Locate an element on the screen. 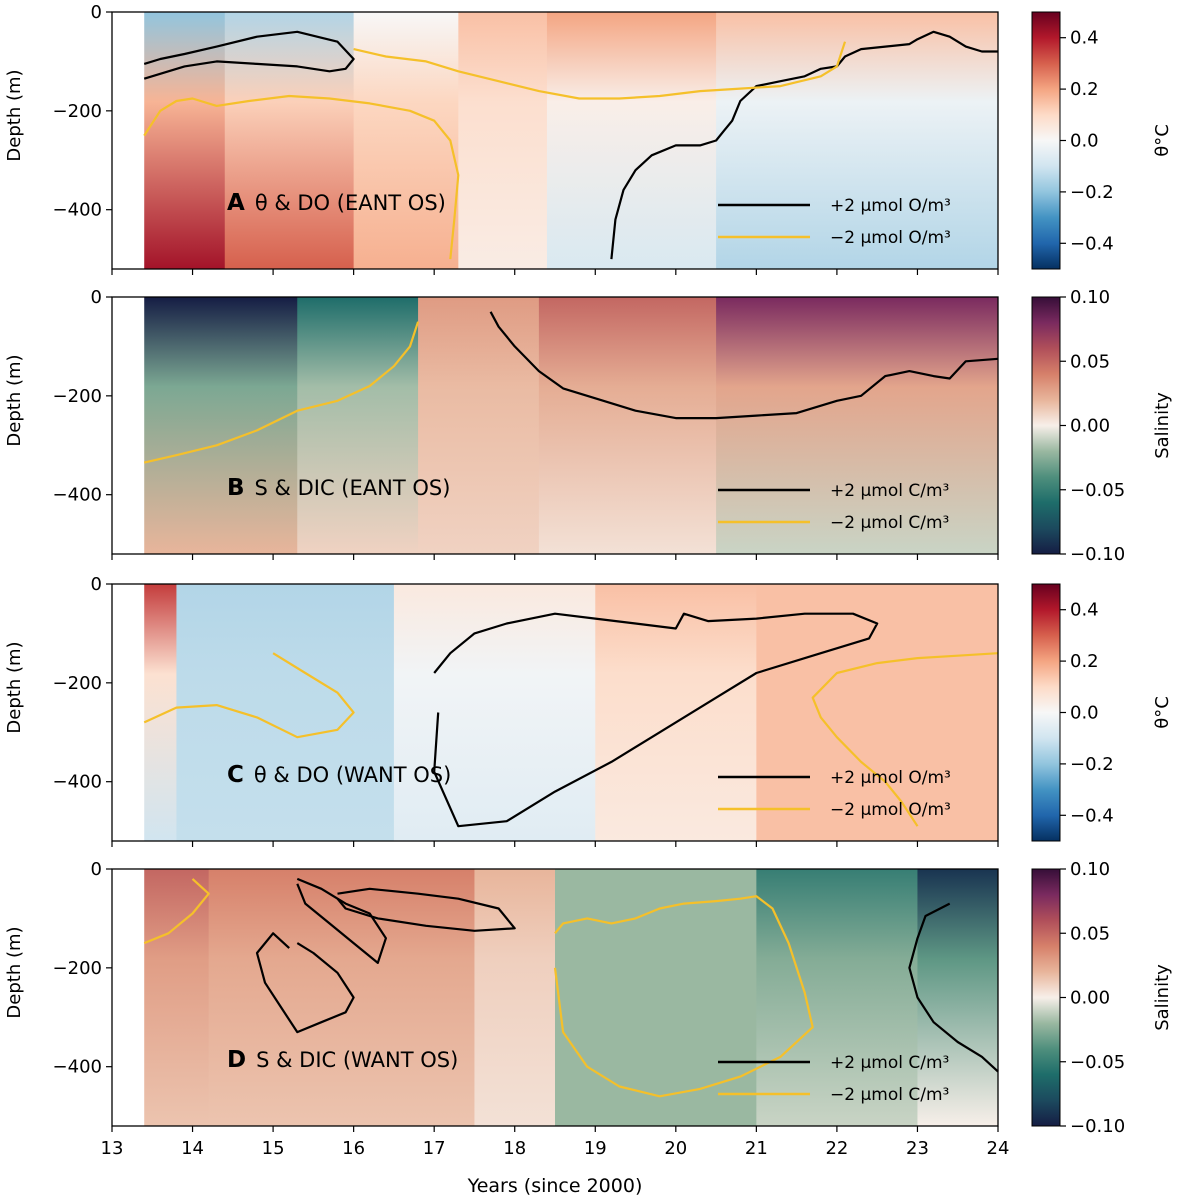 Image resolution: width=1181 pixels, height=1200 pixels. panel-label: D S & DIC (WANT OS) is located at coordinates (342, 1060).